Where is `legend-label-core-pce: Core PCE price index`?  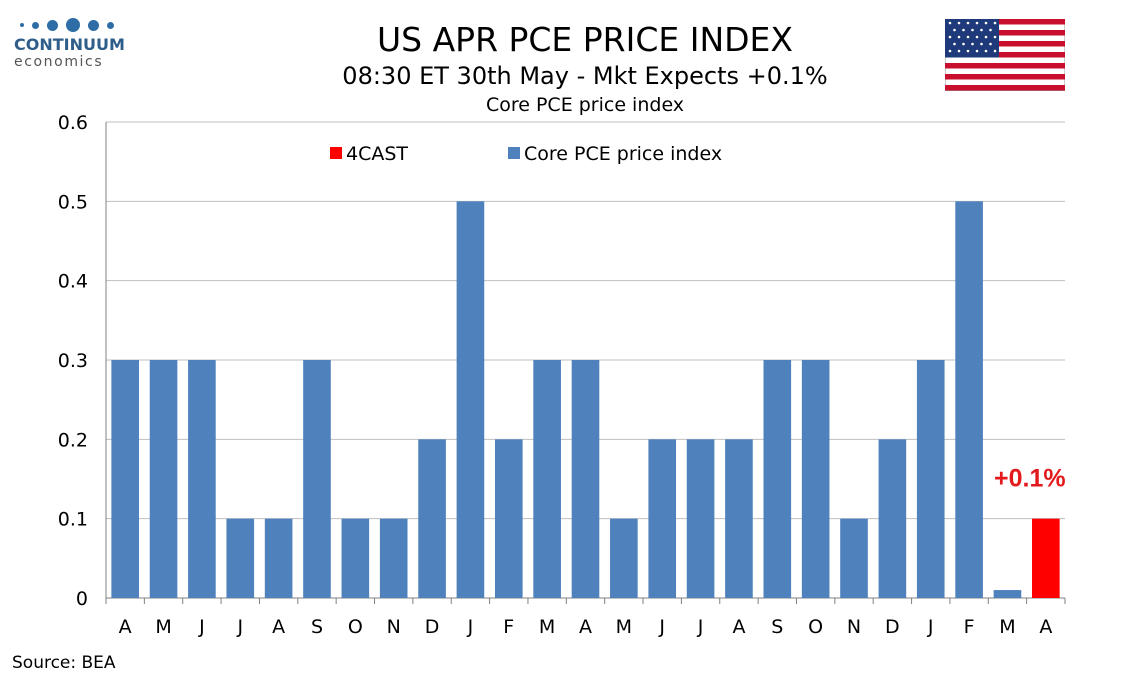 legend-label-core-pce: Core PCE price index is located at coordinates (623, 154).